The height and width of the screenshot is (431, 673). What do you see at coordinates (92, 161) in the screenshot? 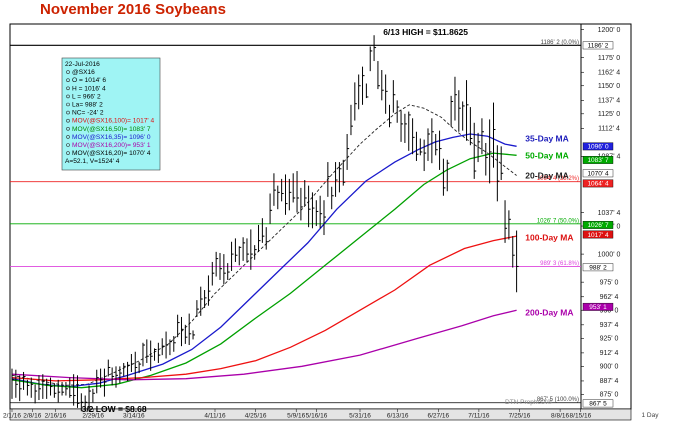
I see `info-row: A=52.1, V=1524' 4` at bounding box center [92, 161].